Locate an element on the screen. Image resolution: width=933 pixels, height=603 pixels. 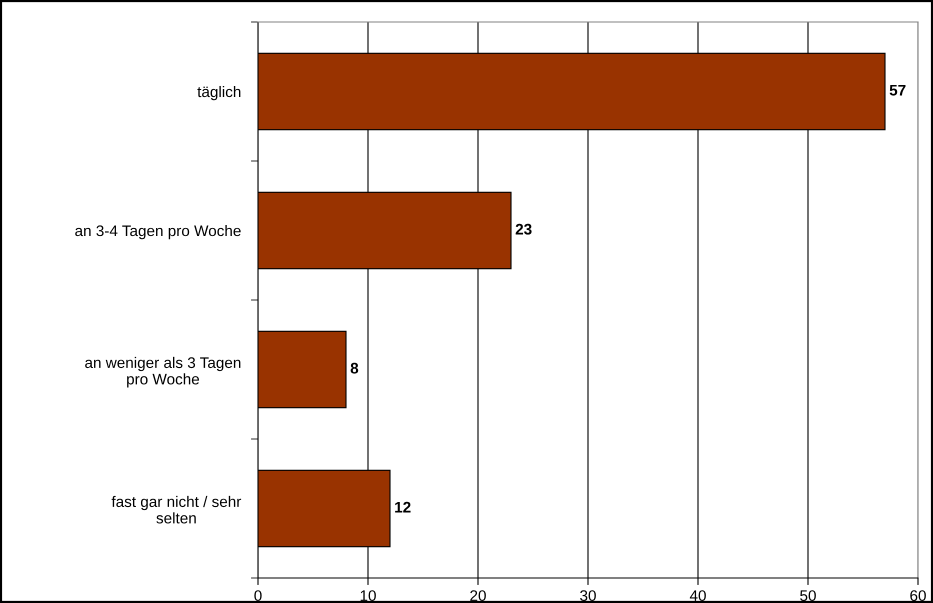
x-tick-label: 30 is located at coordinates (588, 596).